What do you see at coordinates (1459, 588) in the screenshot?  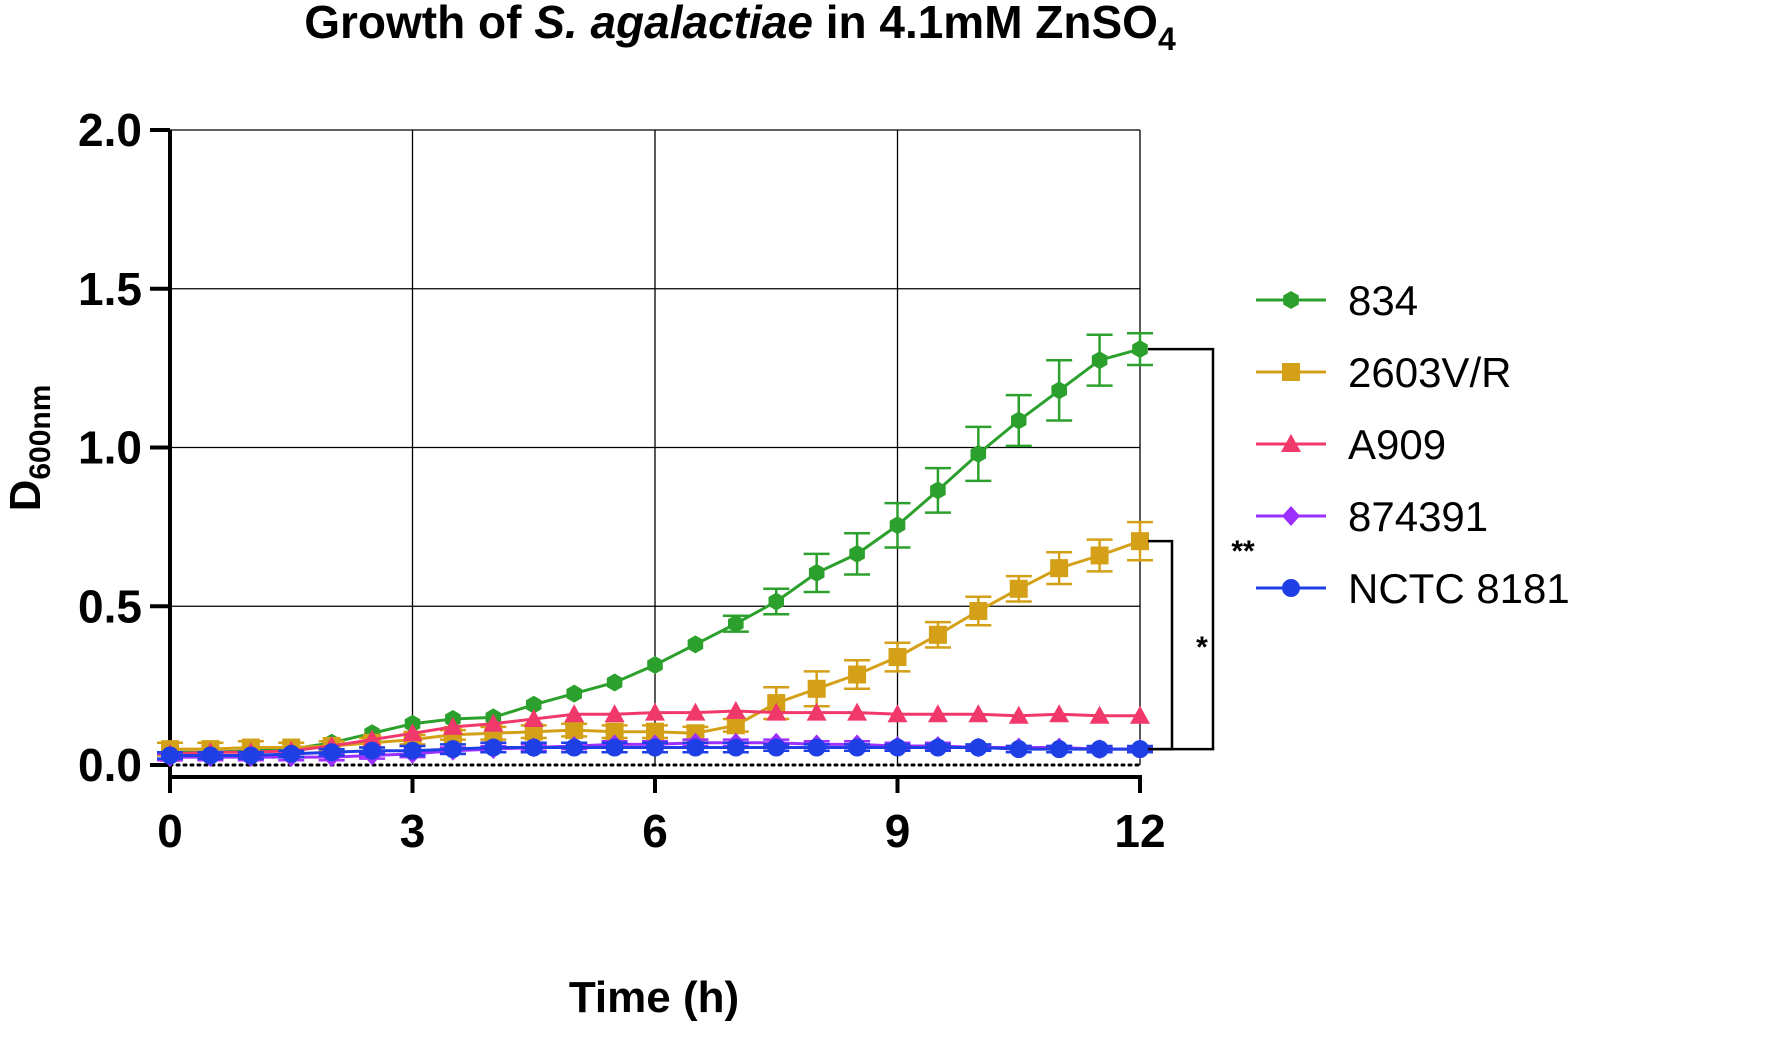 I see `legend-label-5: NCTC 8181` at bounding box center [1459, 588].